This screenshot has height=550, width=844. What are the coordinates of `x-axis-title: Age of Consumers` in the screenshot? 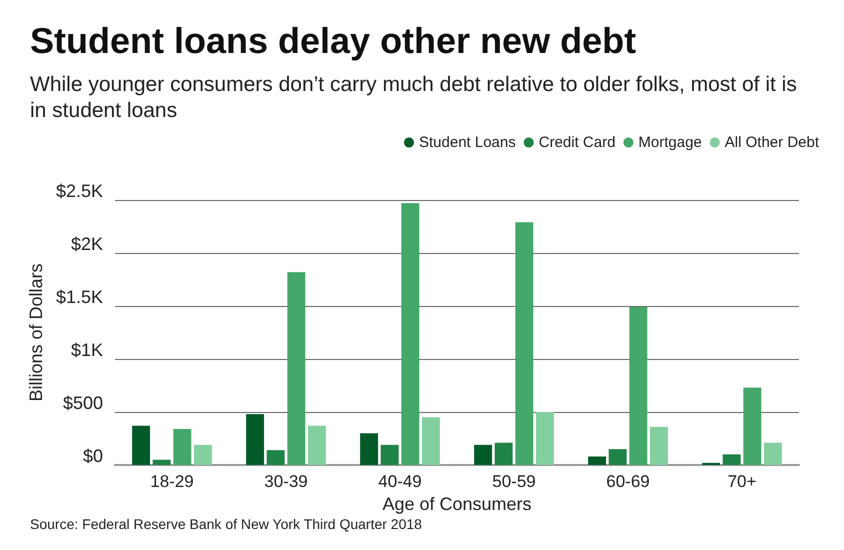 It's located at (457, 504).